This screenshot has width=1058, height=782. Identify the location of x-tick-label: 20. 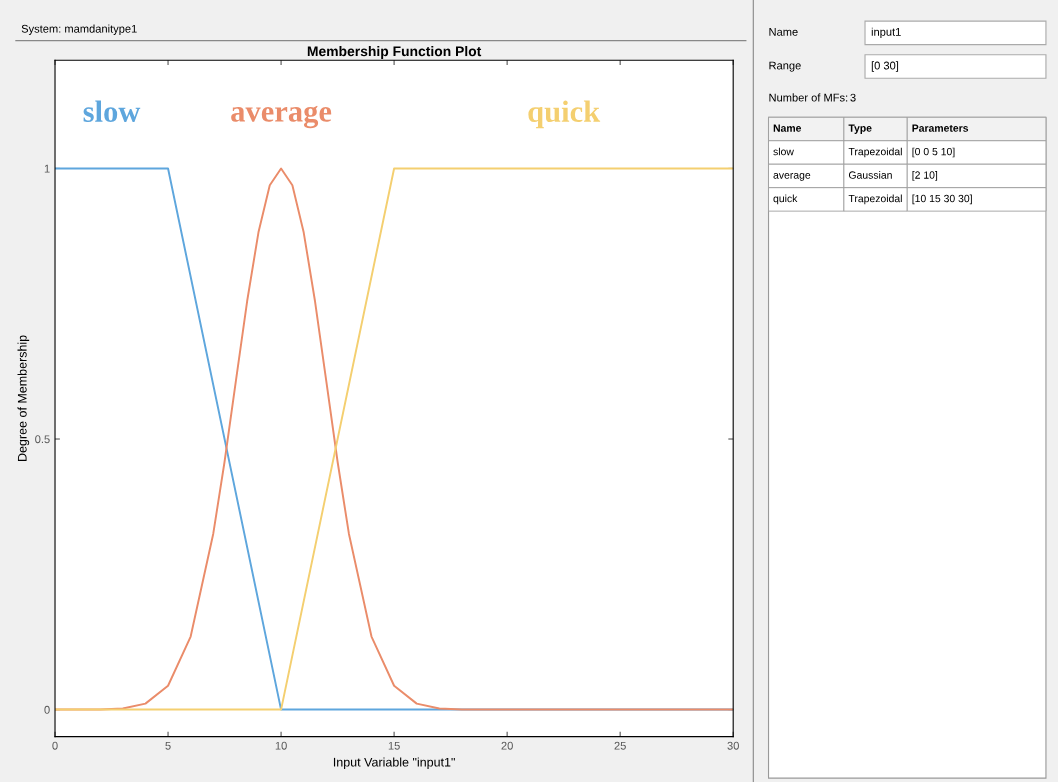
(507, 745).